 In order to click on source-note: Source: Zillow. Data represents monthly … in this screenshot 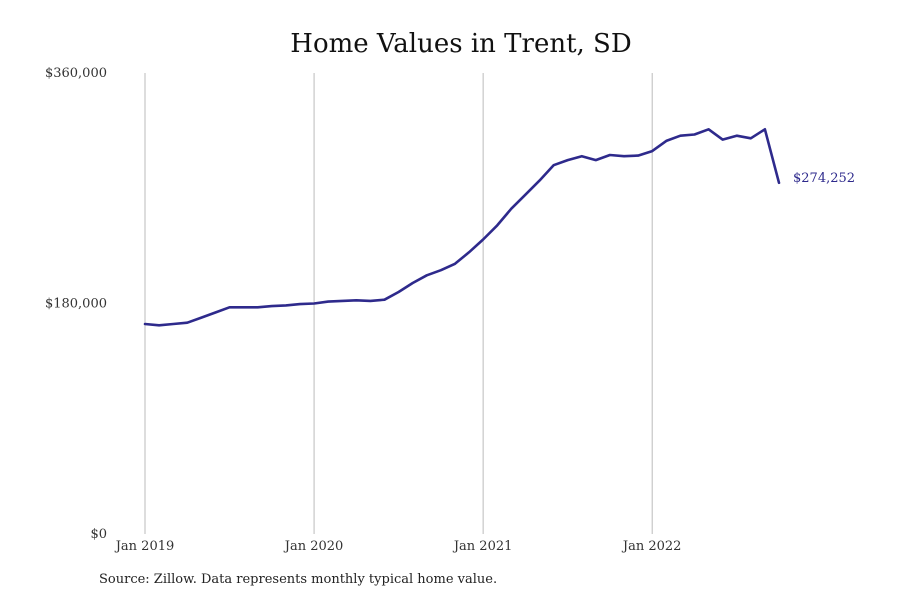, I will do `click(298, 579)`.